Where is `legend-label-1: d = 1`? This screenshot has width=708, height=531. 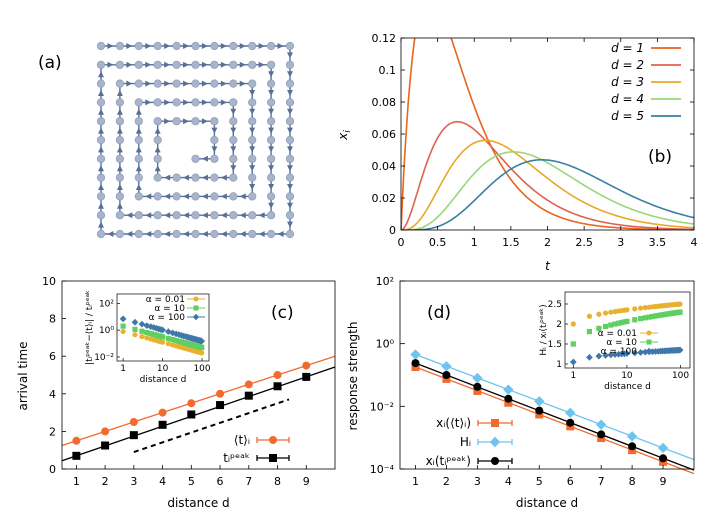 legend-label-1: d = 1 is located at coordinates (627, 48).